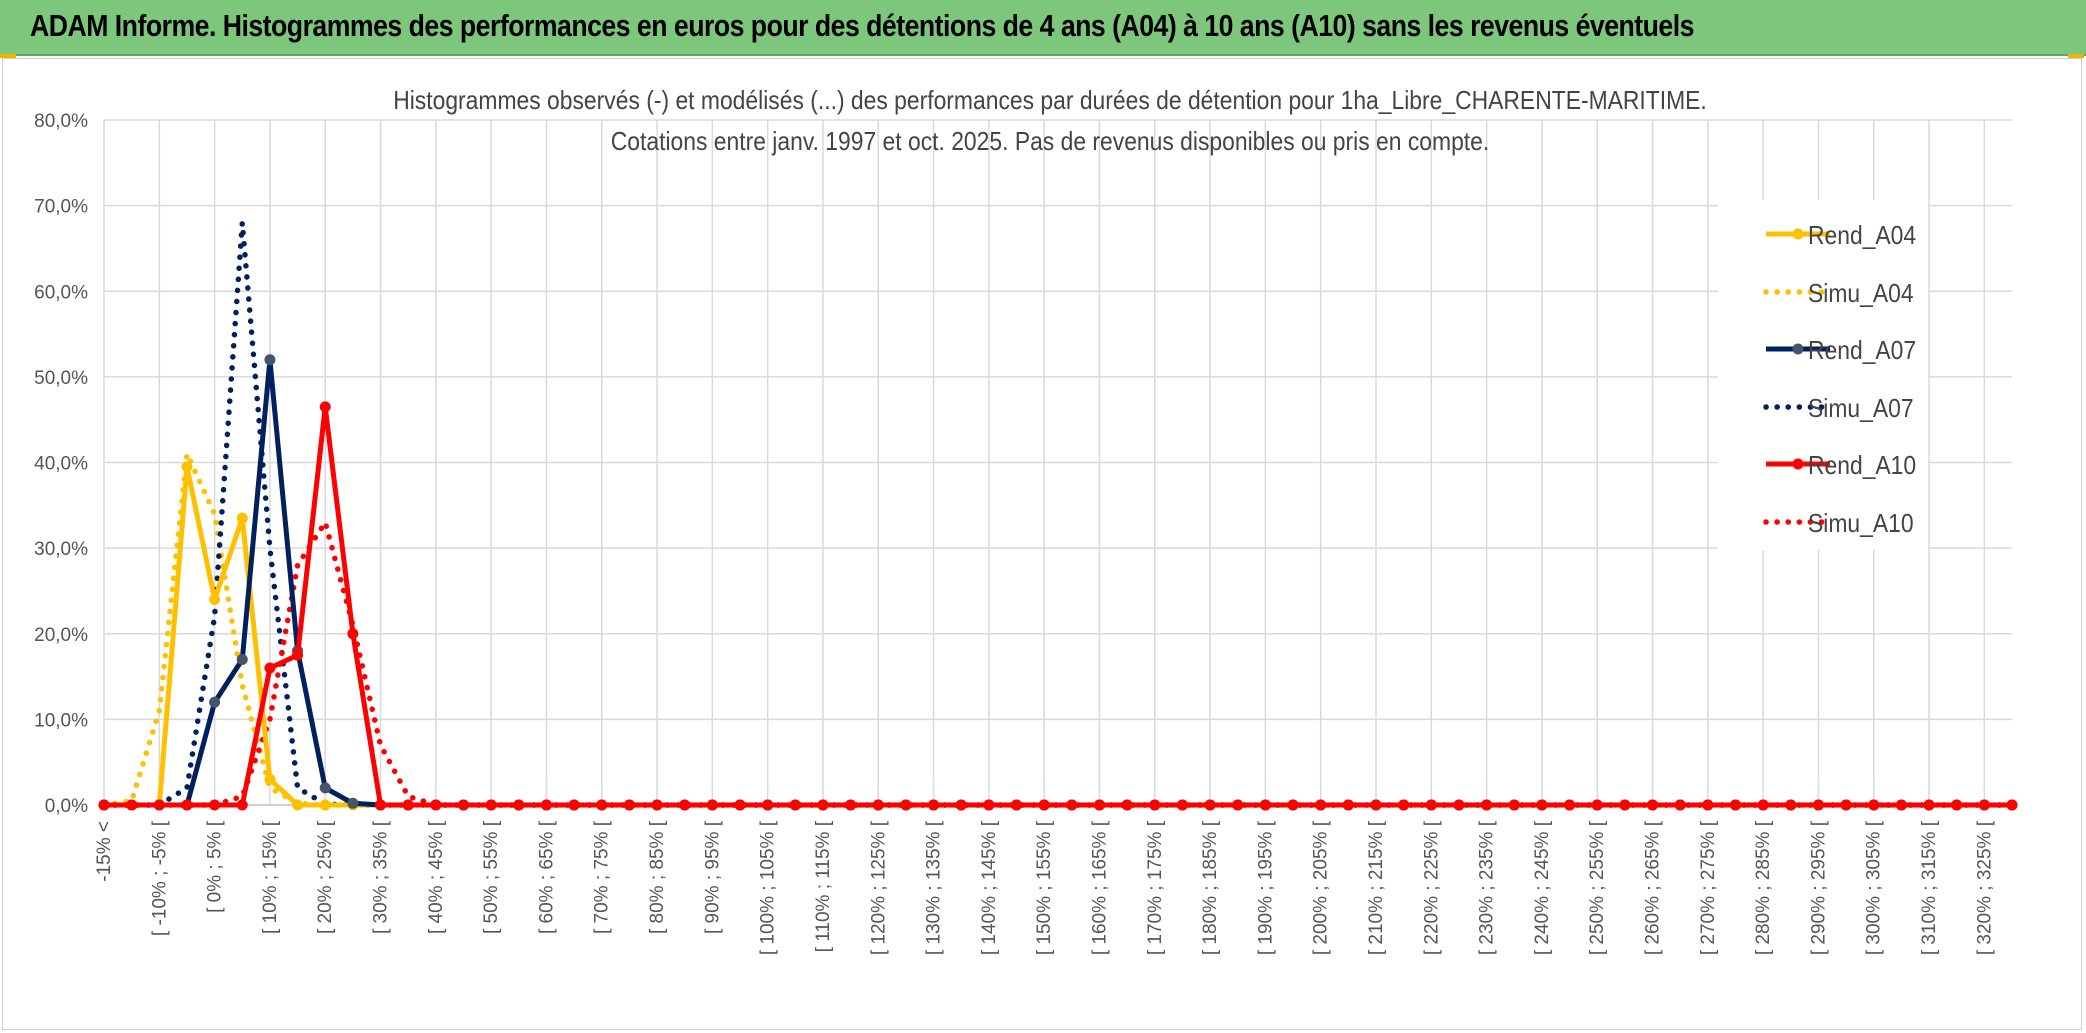 The width and height of the screenshot is (2086, 1033). What do you see at coordinates (215, 866) in the screenshot?
I see `x-tick-label: [ 0% ; 5% [` at bounding box center [215, 866].